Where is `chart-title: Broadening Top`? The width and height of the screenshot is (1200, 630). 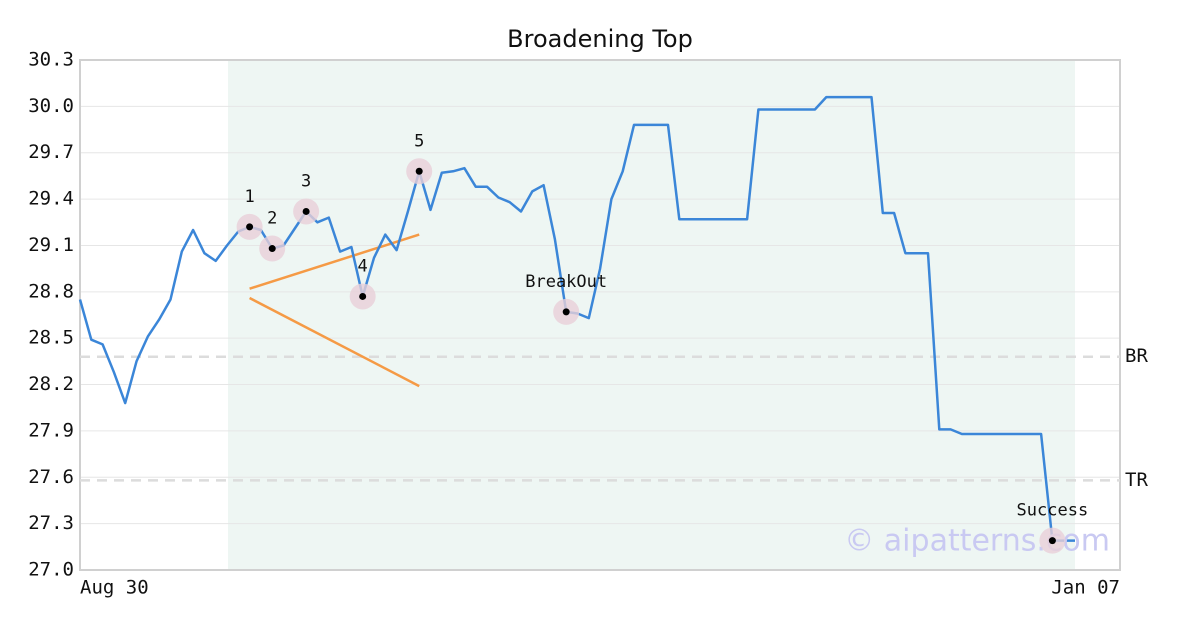 chart-title: Broadening Top is located at coordinates (600, 39).